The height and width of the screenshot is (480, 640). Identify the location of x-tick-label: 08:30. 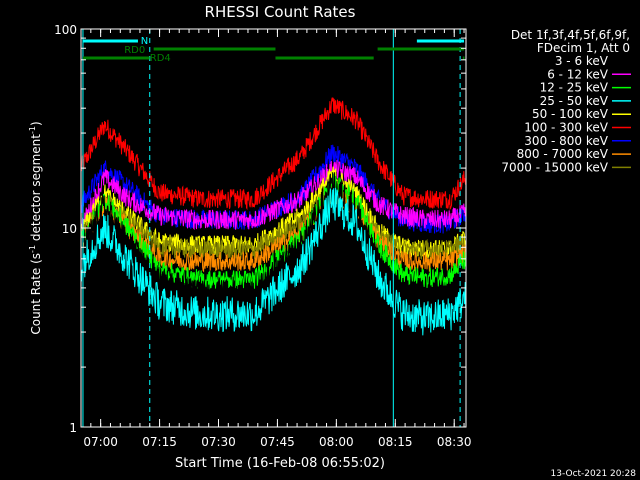
(454, 442).